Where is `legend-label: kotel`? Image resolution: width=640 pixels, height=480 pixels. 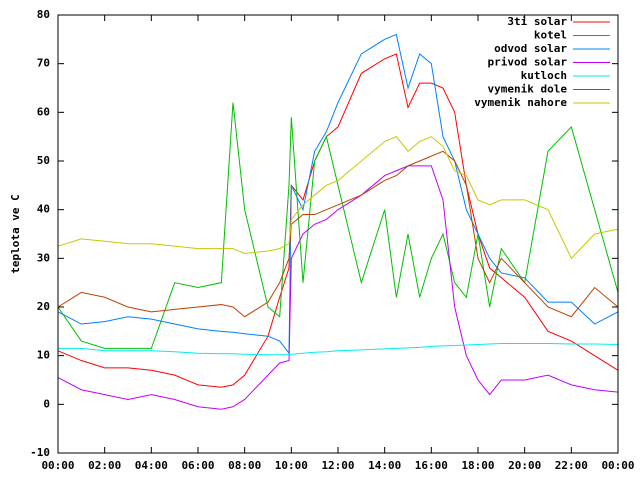 legend-label: kotel is located at coordinates (550, 35).